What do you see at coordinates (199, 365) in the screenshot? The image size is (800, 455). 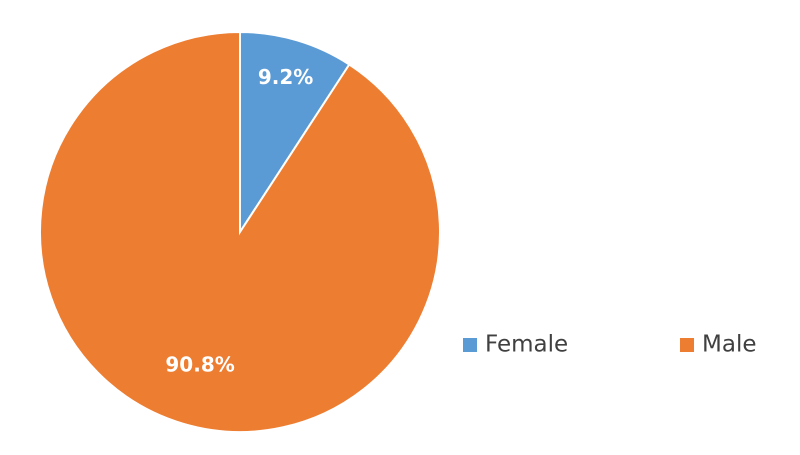 I see `data-label: 90.8%` at bounding box center [199, 365].